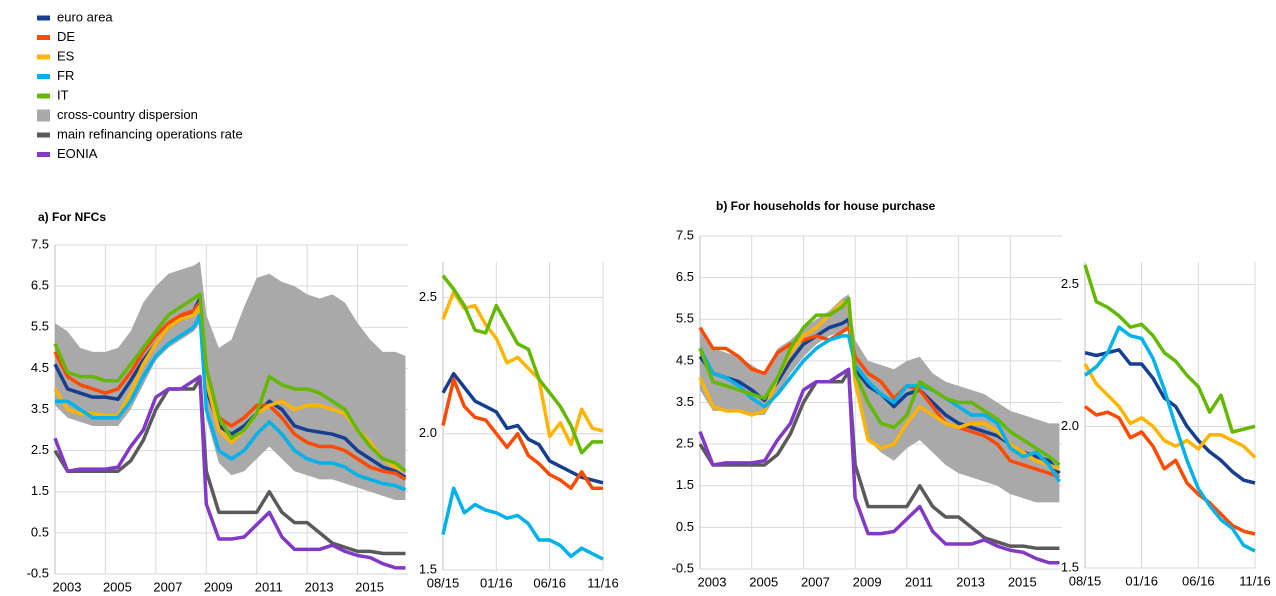 The width and height of the screenshot is (1276, 596). What do you see at coordinates (85, 16) in the screenshot?
I see `legend-label: euro area` at bounding box center [85, 16].